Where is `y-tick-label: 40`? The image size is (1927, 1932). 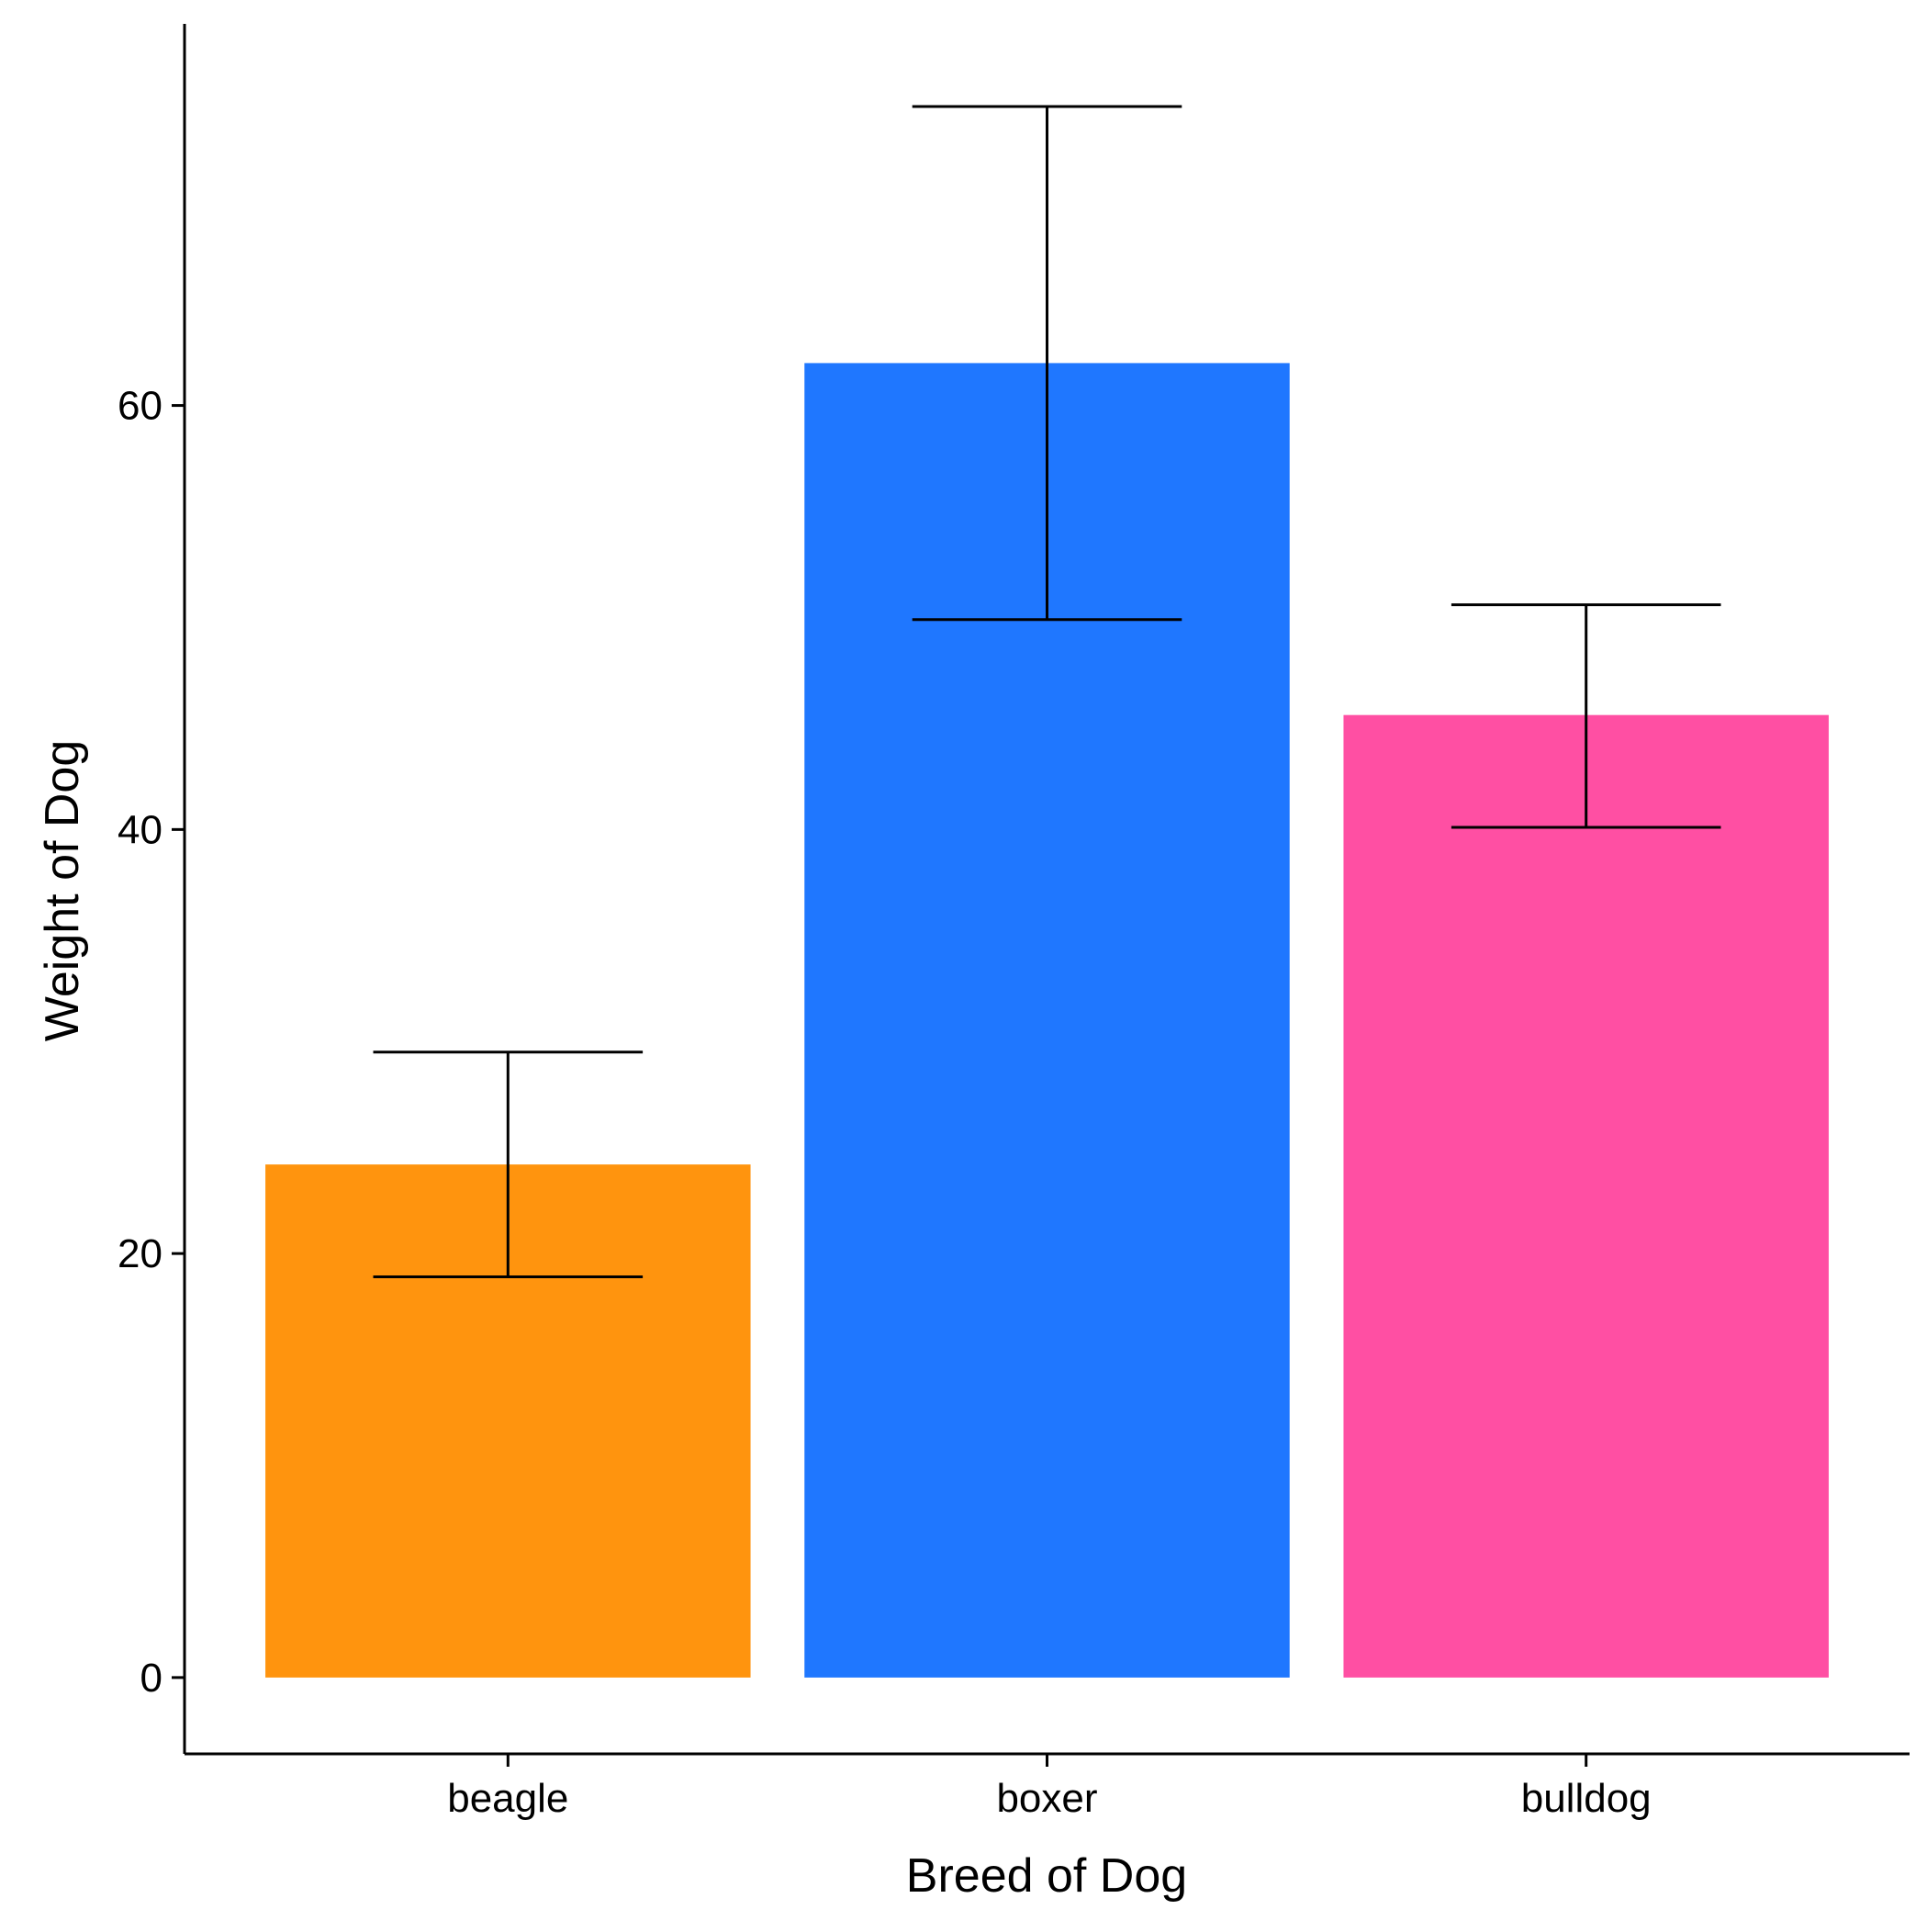
y-tick-label: 40 is located at coordinates (140, 829).